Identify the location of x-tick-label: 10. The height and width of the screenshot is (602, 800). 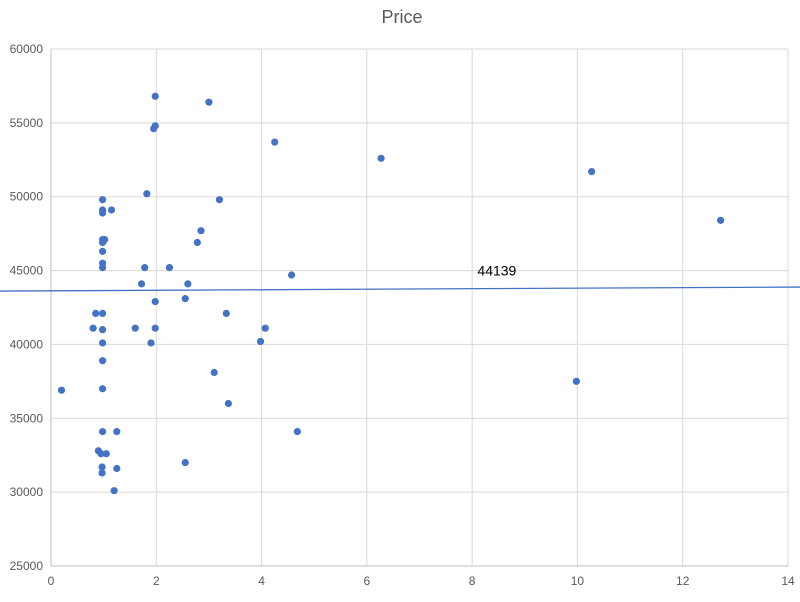
(578, 581).